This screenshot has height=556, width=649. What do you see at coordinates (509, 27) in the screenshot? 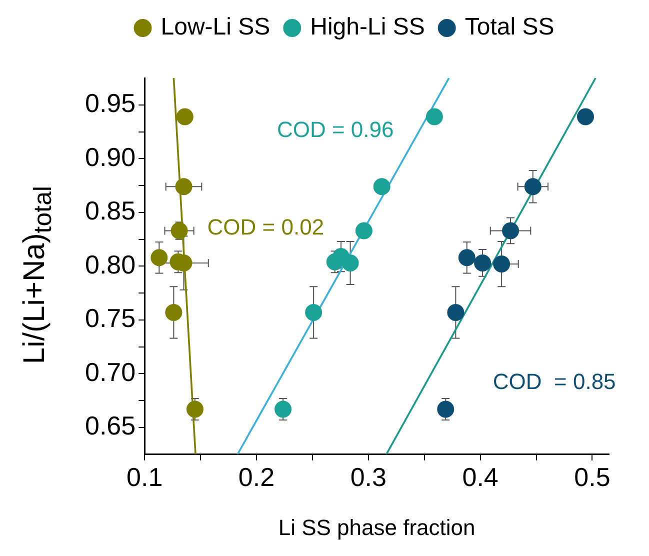
I see `legend-label: Total SS` at bounding box center [509, 27].